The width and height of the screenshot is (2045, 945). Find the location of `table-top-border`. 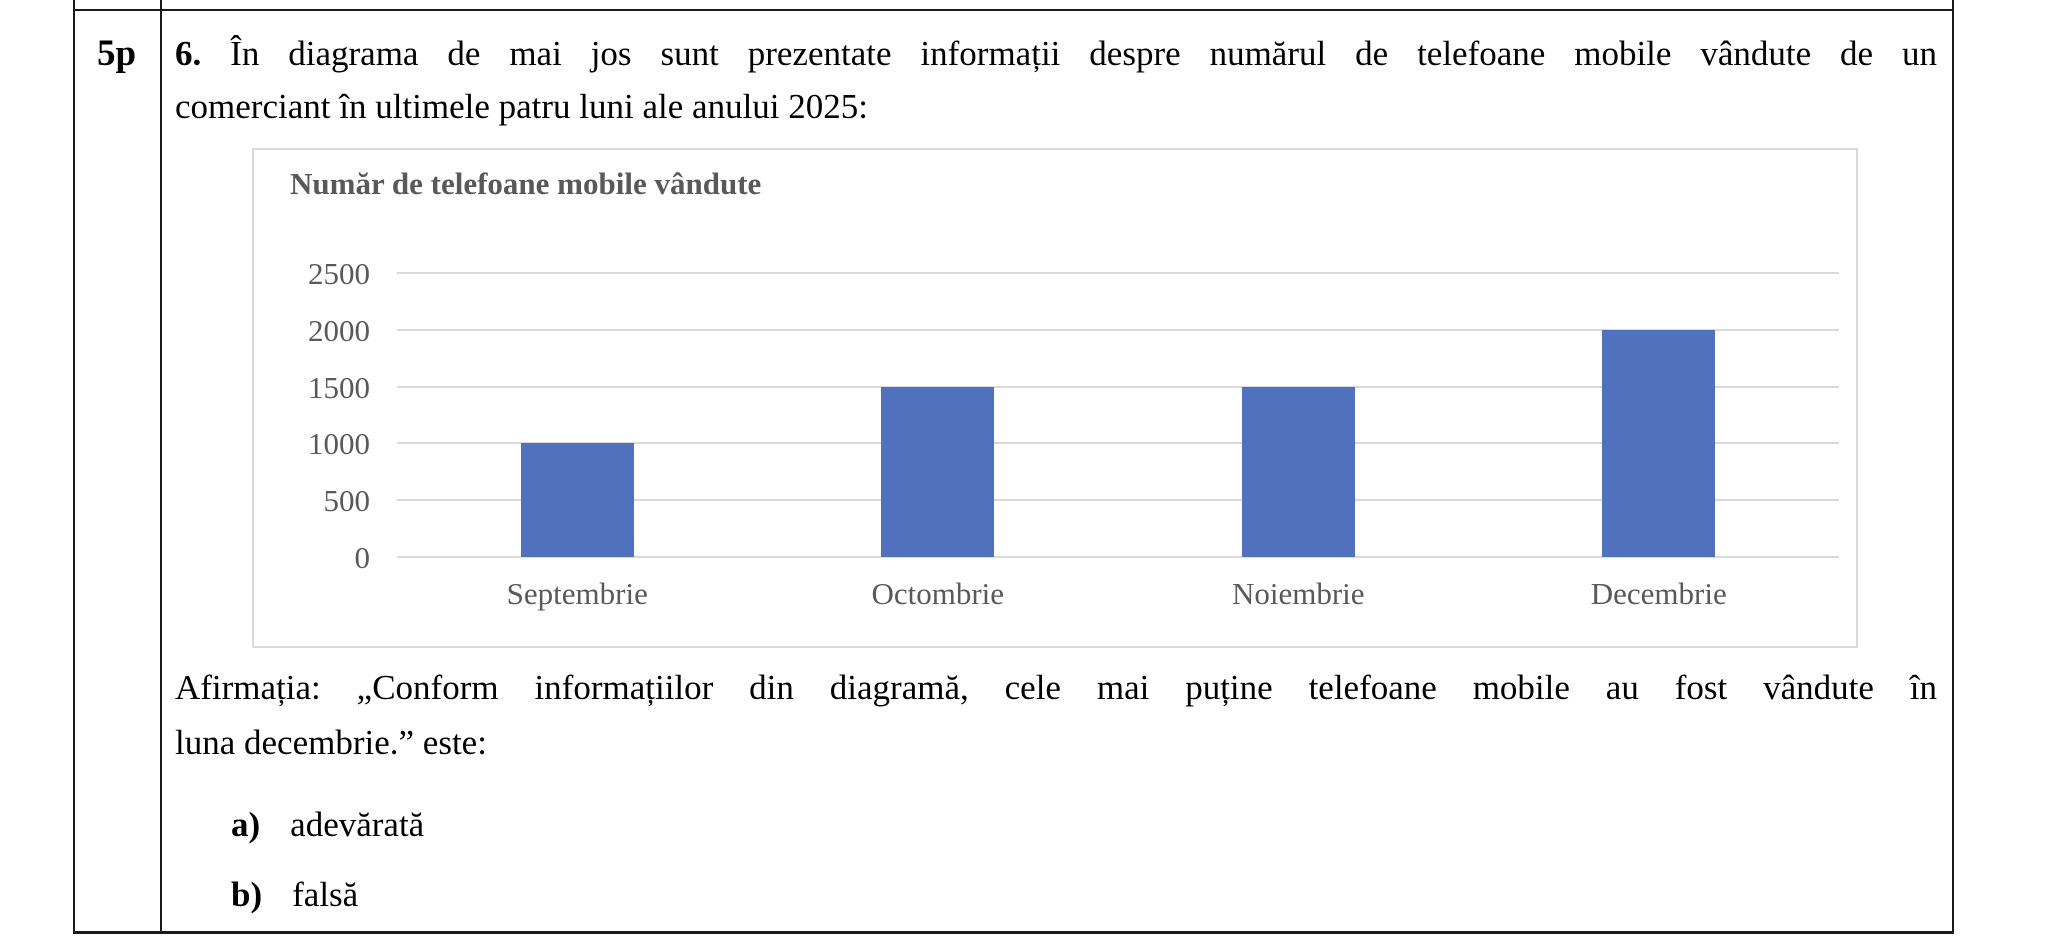

table-top-border is located at coordinates (1013, 10).